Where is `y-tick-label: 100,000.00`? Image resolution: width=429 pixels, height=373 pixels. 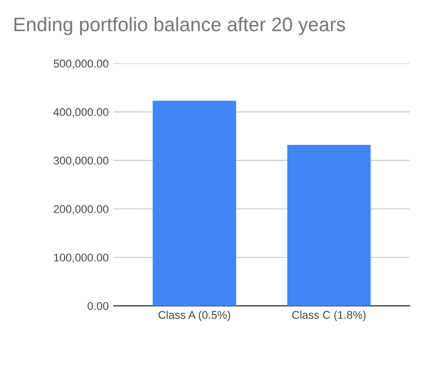 y-tick-label: 100,000.00 is located at coordinates (81, 258).